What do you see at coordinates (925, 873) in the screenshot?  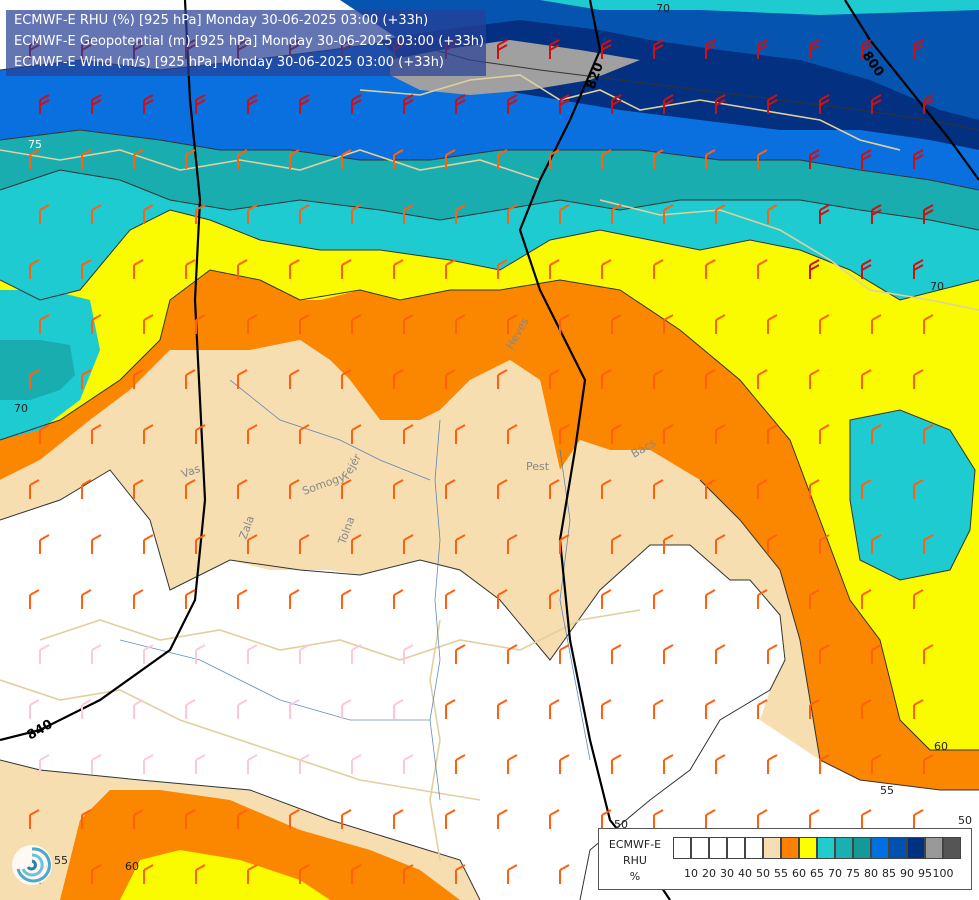 I see `legend-tick-label: 95` at bounding box center [925, 873].